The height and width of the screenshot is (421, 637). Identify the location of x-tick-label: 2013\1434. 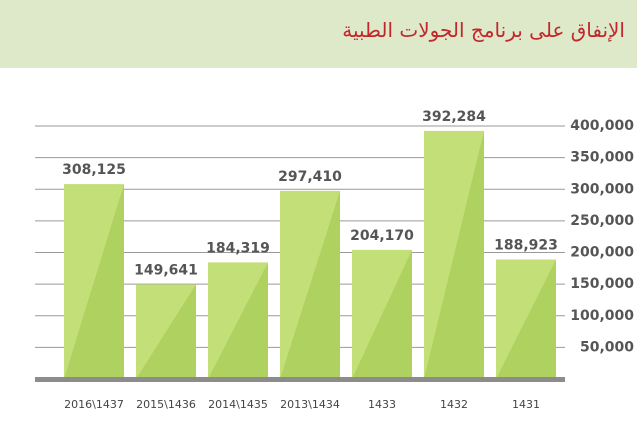
(310, 404).